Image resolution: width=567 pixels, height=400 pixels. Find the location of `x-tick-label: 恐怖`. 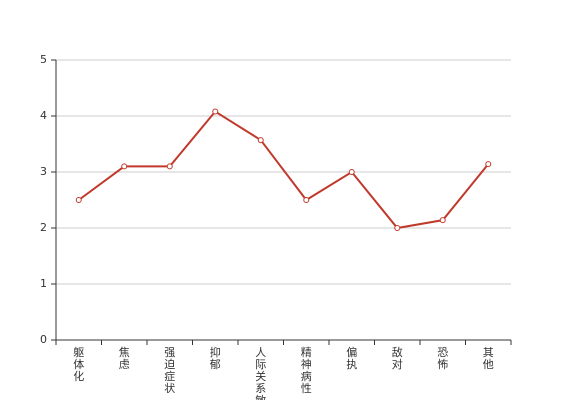

x-tick-label: 恐怖 is located at coordinates (442, 358).